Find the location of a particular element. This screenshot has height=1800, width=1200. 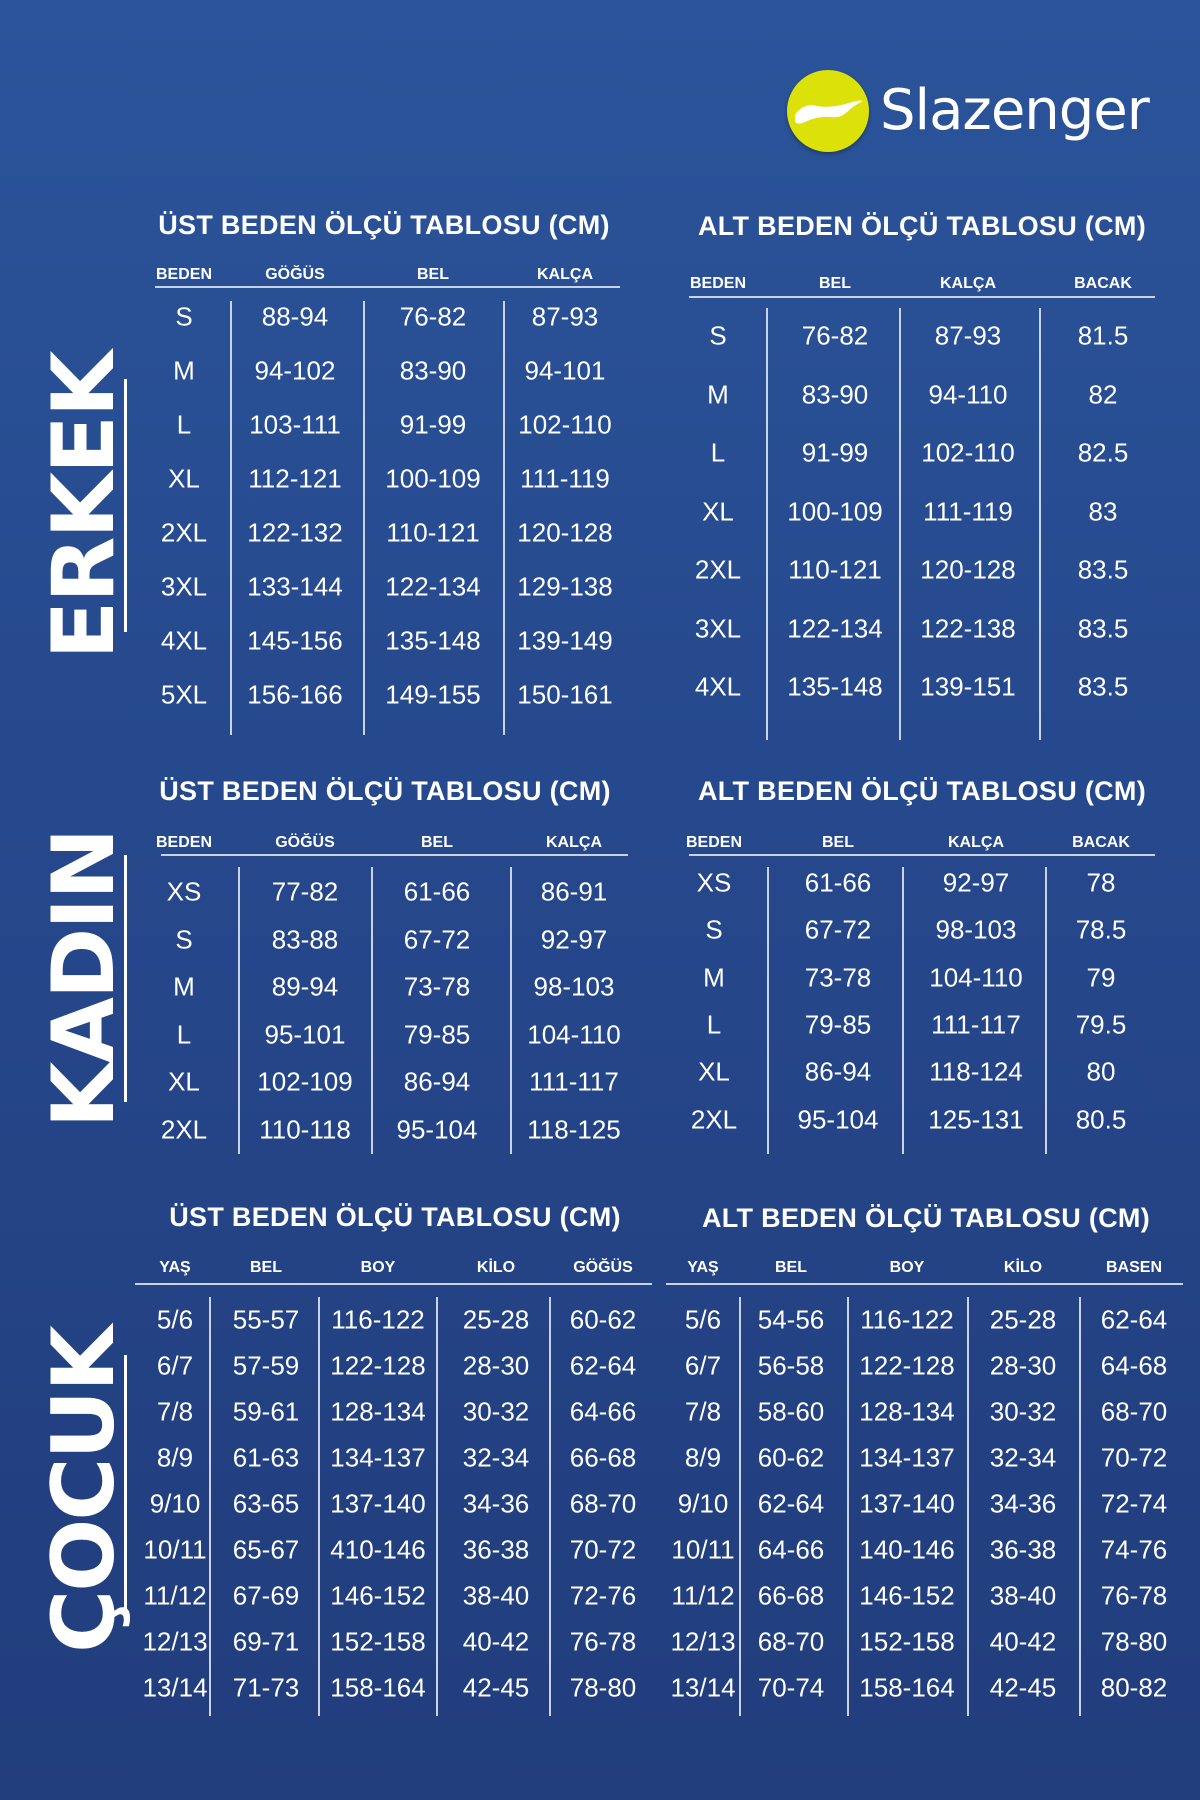

column-header: BACAK is located at coordinates (1103, 283).